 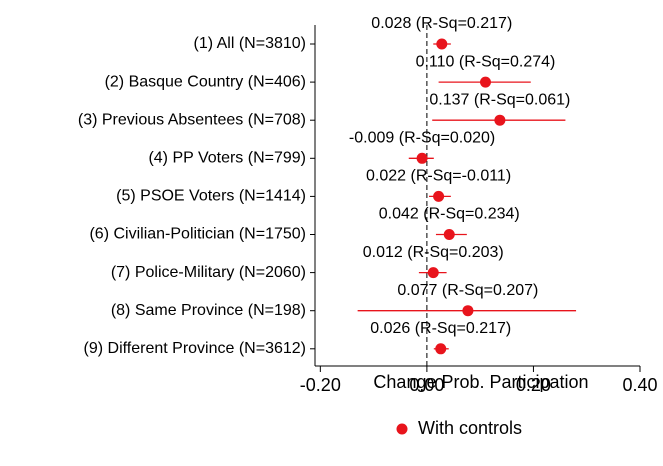 I want to click on legend-label: With controls, so click(x=470, y=428).